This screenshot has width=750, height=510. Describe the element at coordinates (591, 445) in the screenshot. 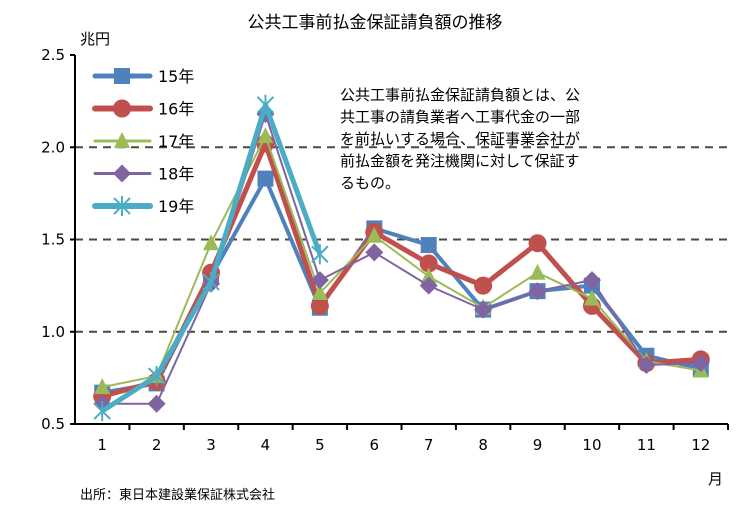

I see `x-tick-label: 10` at that location.